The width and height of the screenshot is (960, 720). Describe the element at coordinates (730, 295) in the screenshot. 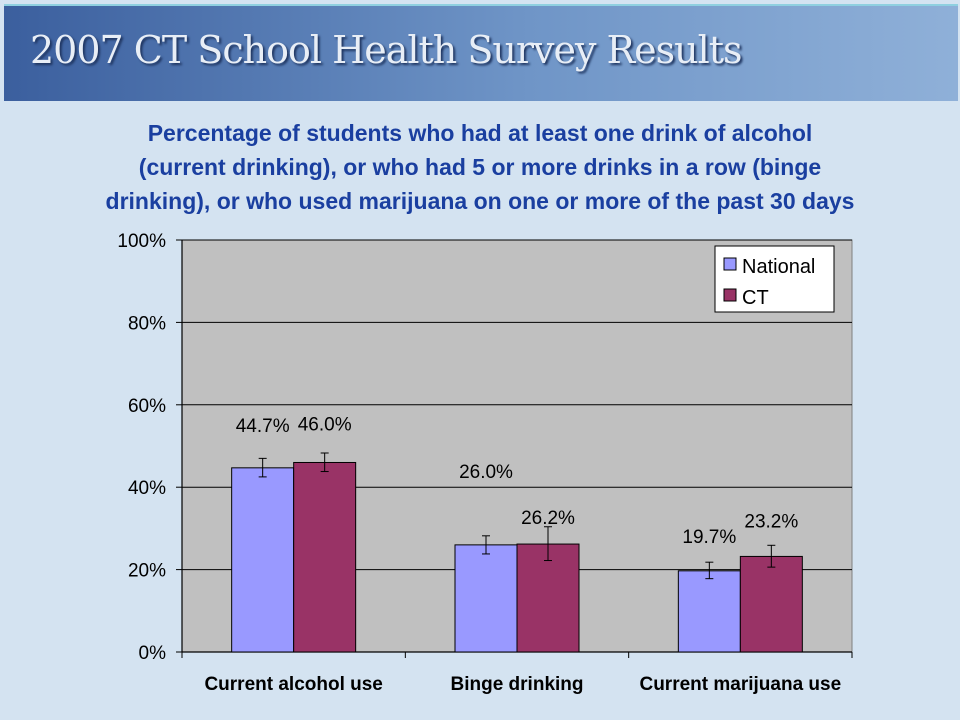

I see `legend-swatch-ct` at that location.